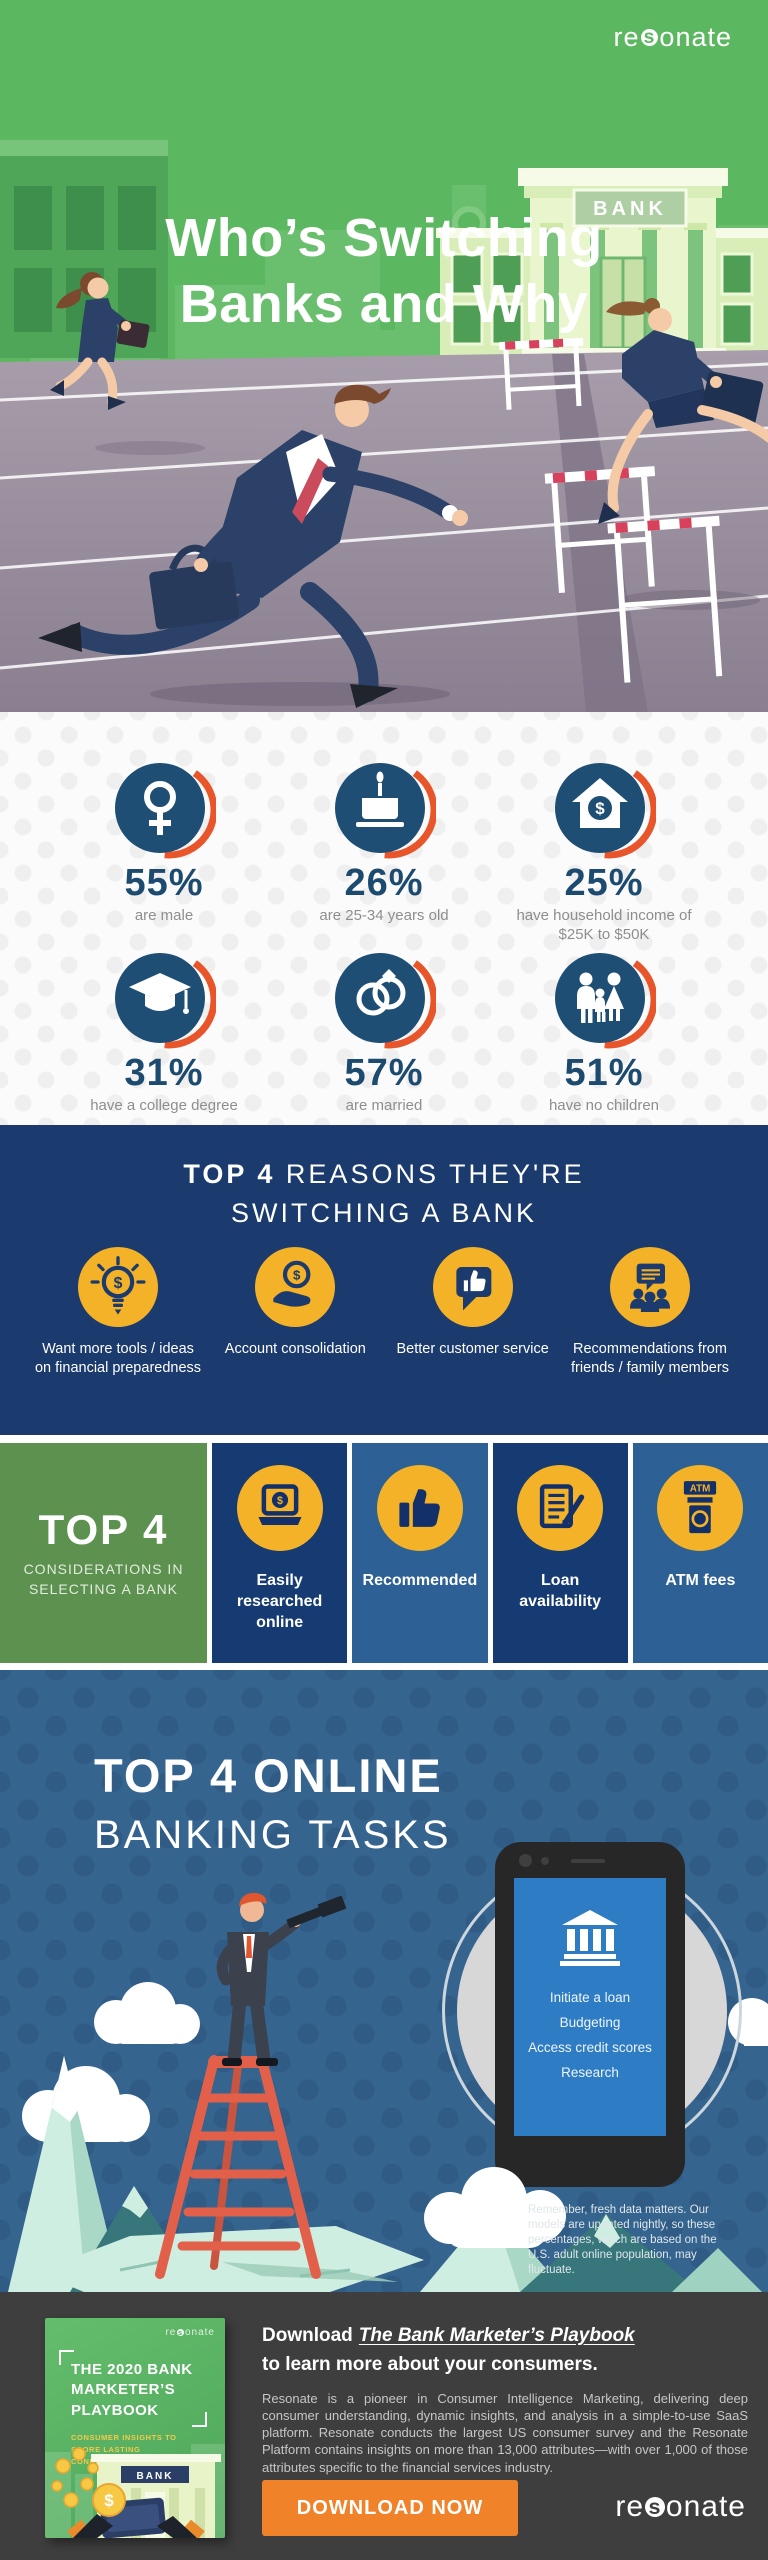 The height and width of the screenshot is (2560, 768). I want to click on consideration-label: Easily researched online, so click(279, 1601).